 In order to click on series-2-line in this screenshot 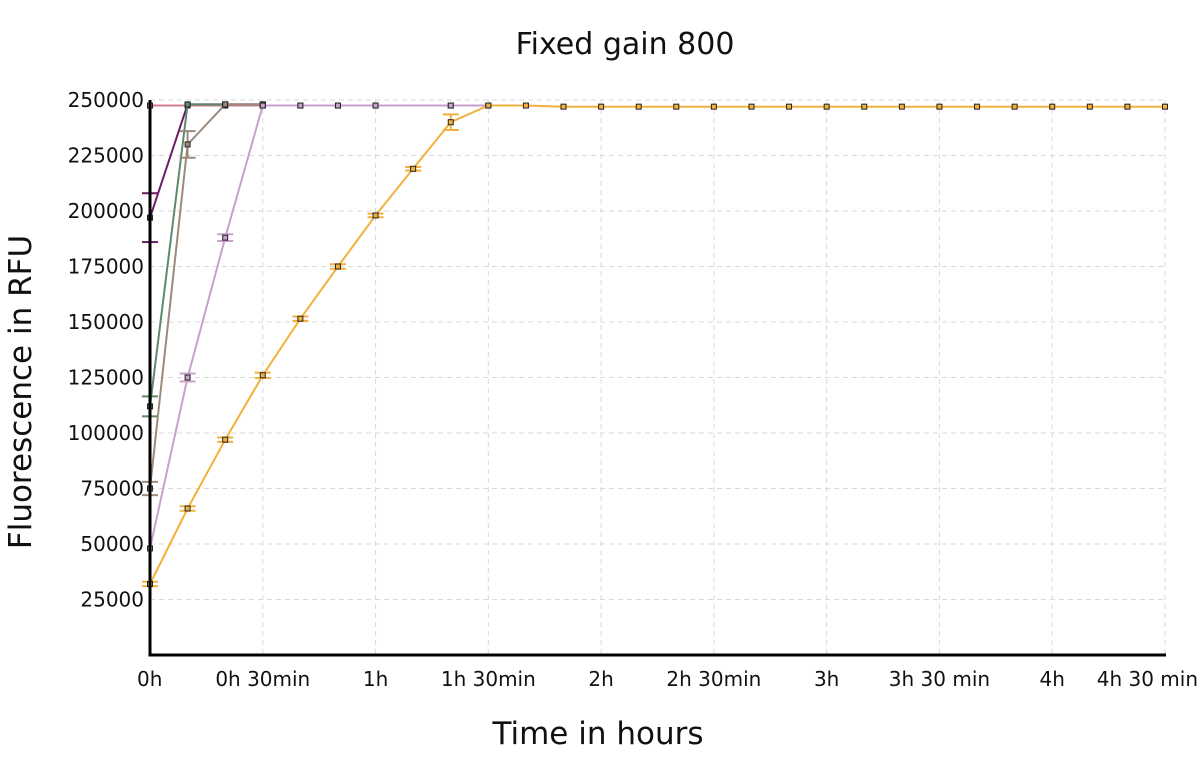, I will do `click(206, 255)`.